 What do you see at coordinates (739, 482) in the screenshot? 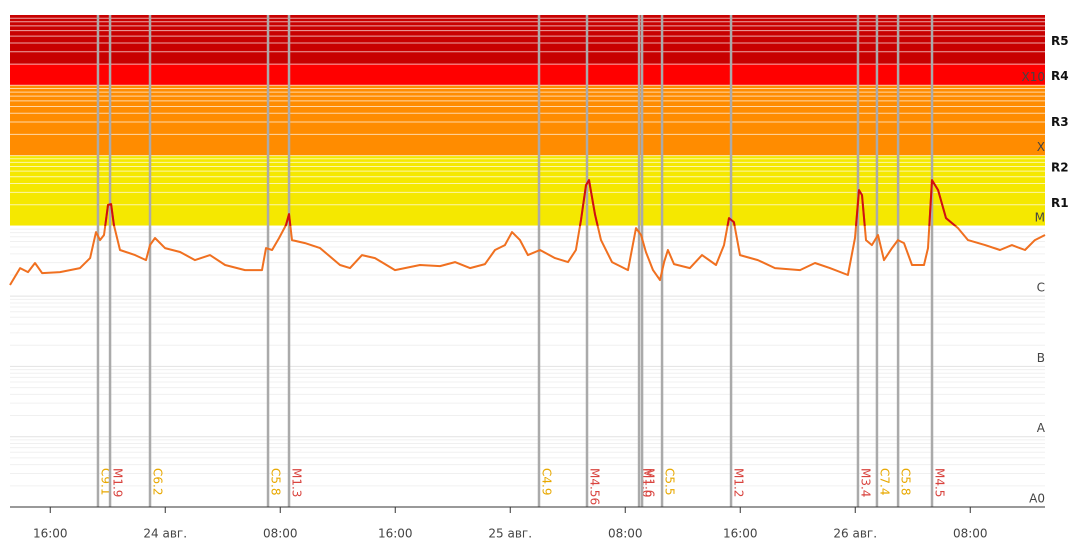
I see `flare-label: M1.2` at bounding box center [739, 482].